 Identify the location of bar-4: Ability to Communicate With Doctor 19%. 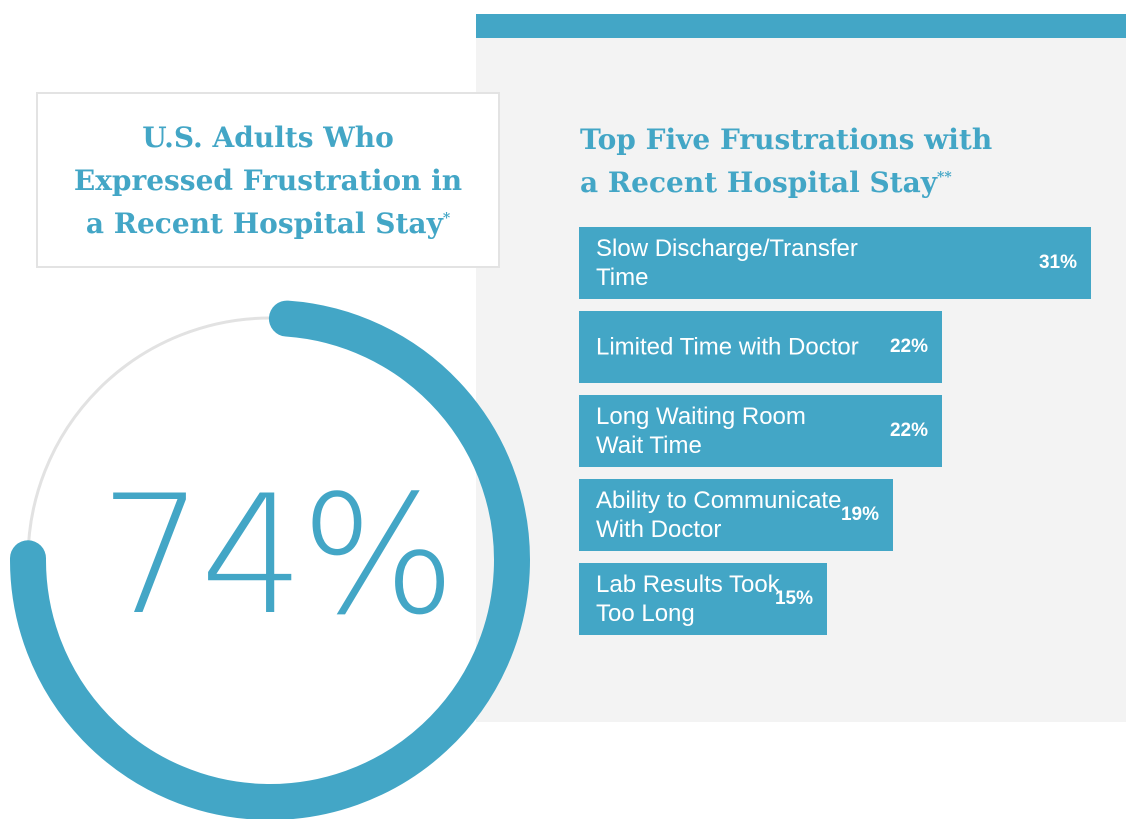
(736, 515).